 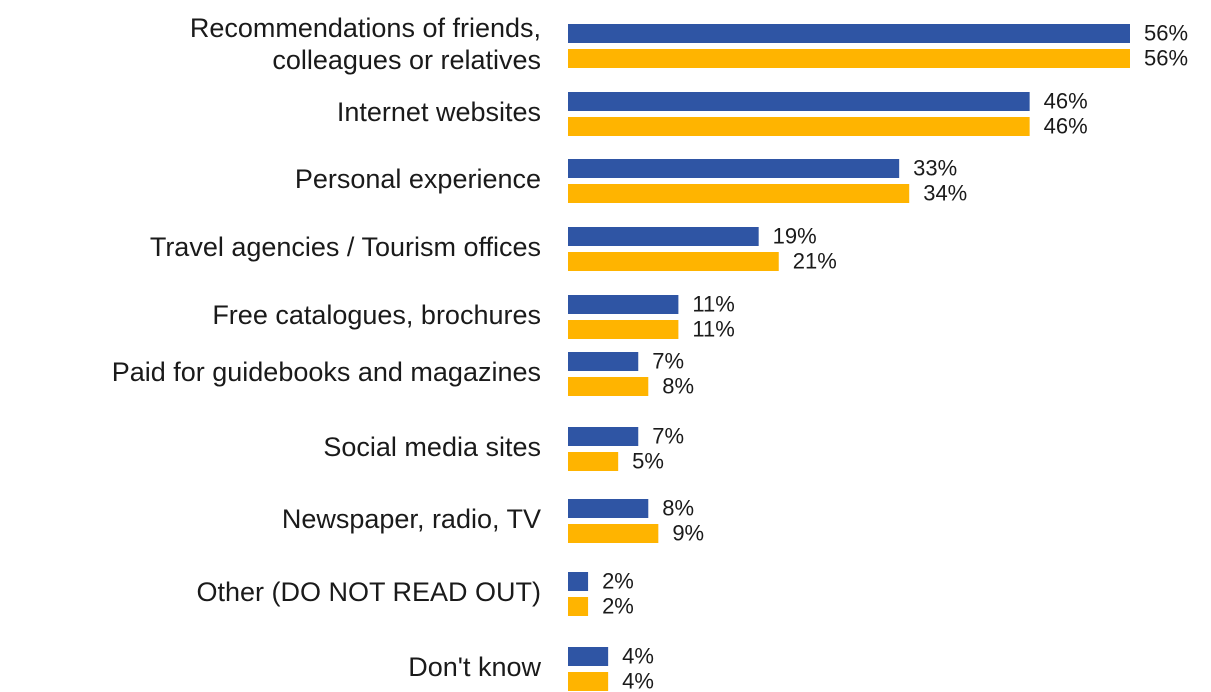 I want to click on category-label-line: Don't know, so click(x=474, y=667).